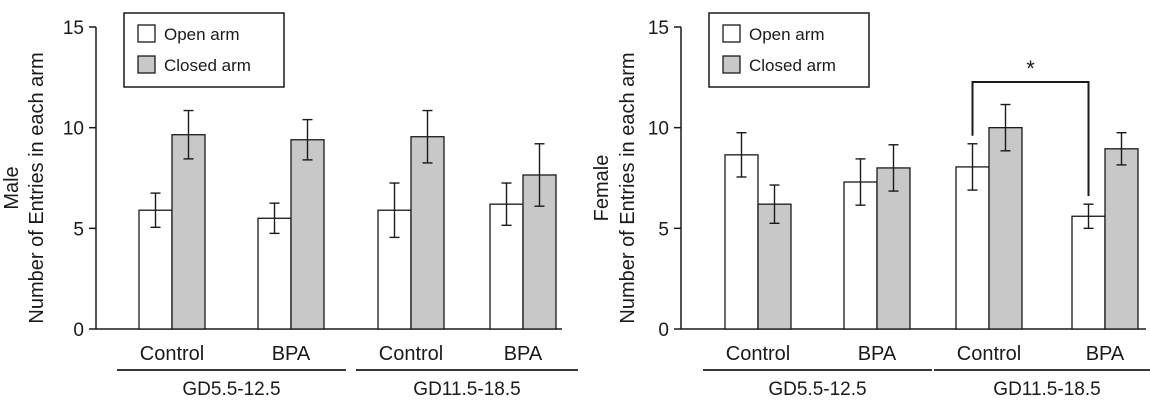 The width and height of the screenshot is (1150, 403). What do you see at coordinates (1030, 139) in the screenshot?
I see `significance-bracket` at bounding box center [1030, 139].